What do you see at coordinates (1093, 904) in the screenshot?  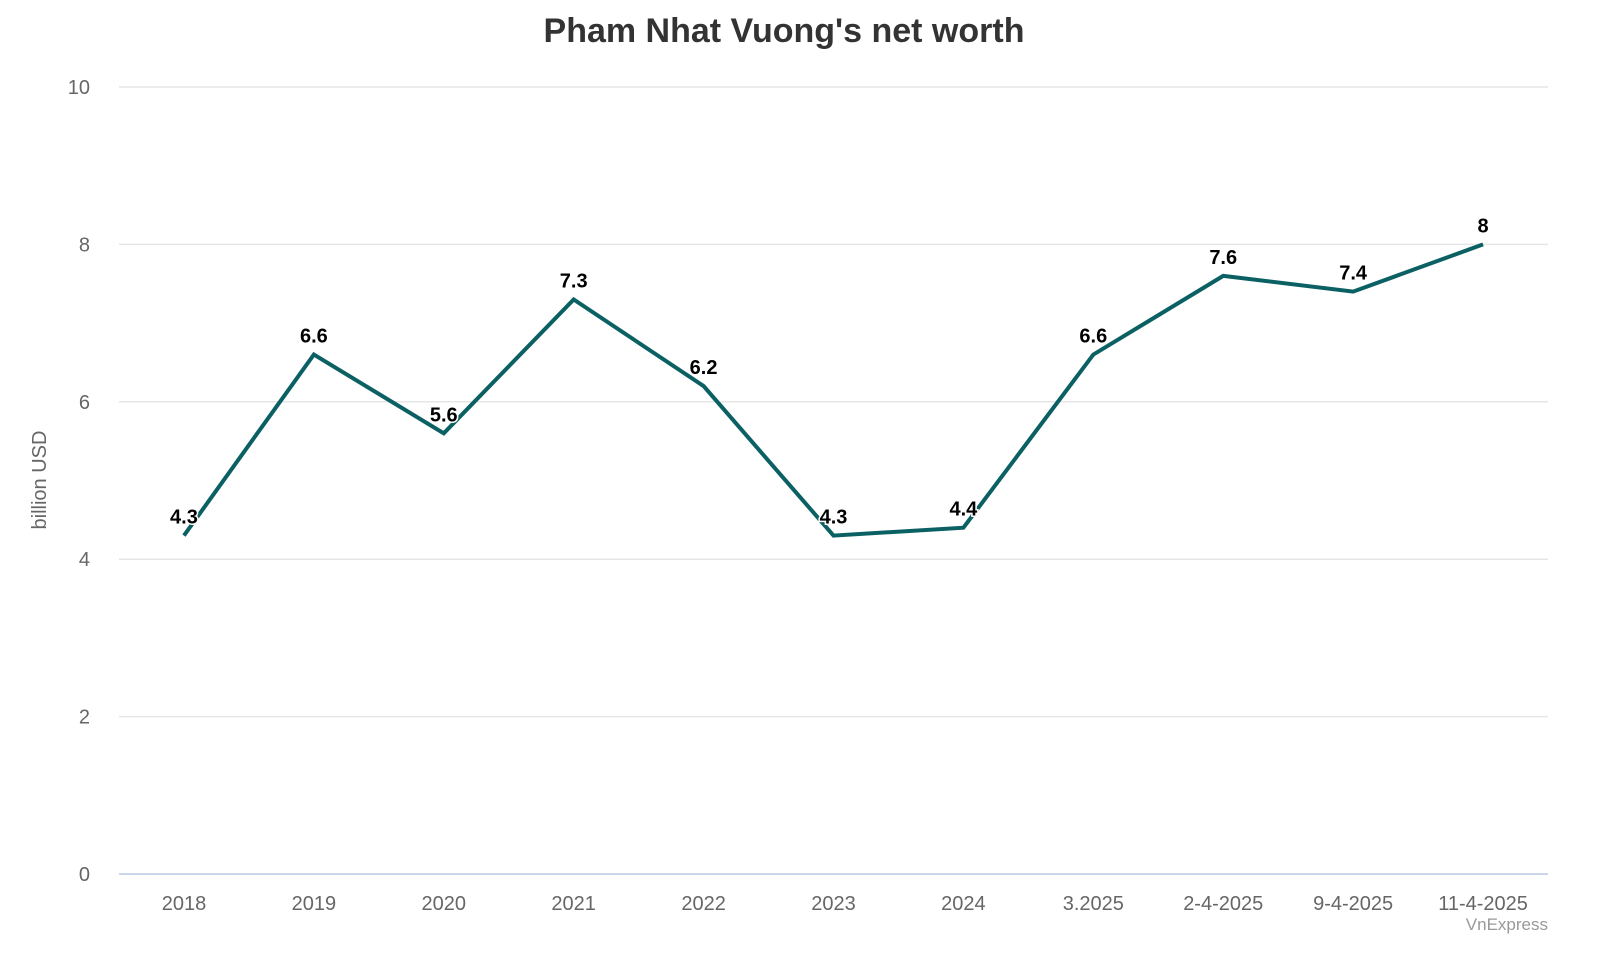 I see `x-tick-label: 3.2025` at bounding box center [1093, 904].